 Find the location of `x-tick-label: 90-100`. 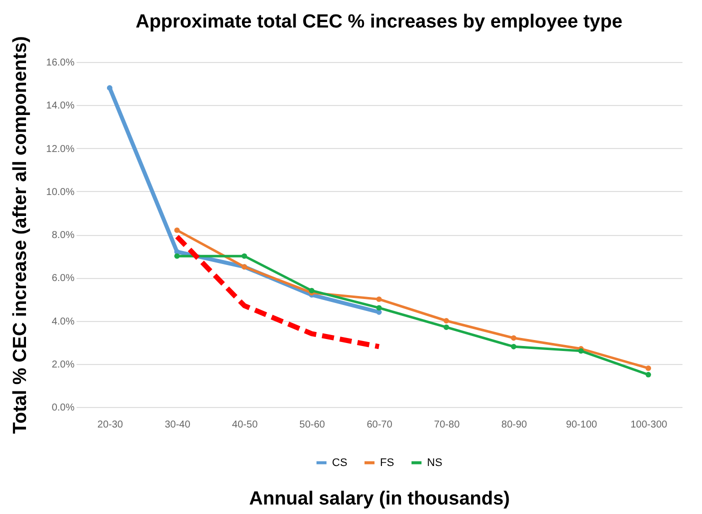

x-tick-label: 90-100 is located at coordinates (582, 425).